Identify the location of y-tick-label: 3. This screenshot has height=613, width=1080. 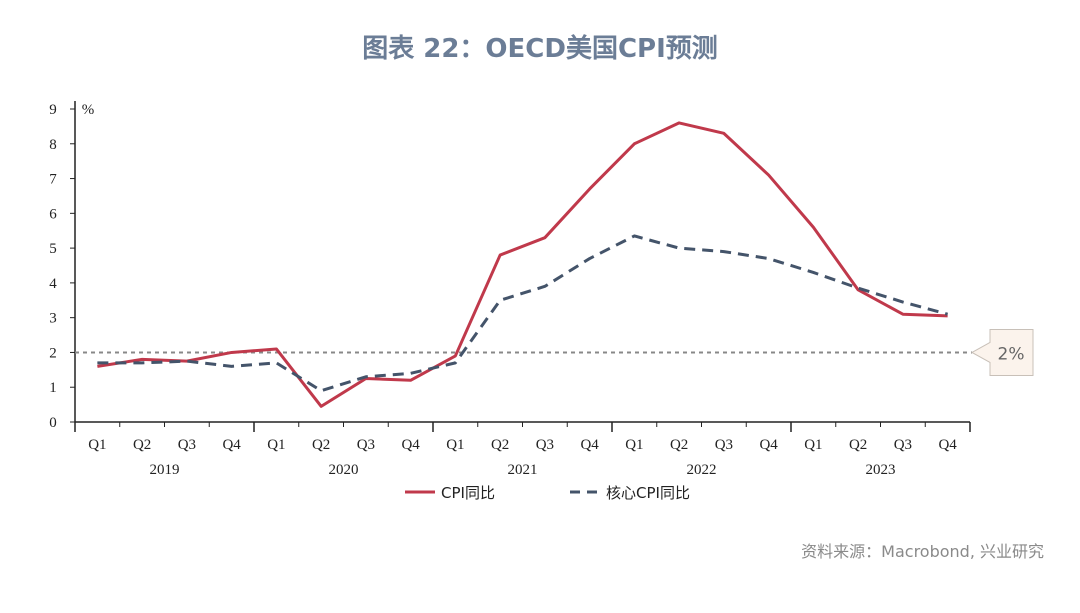
(53, 319).